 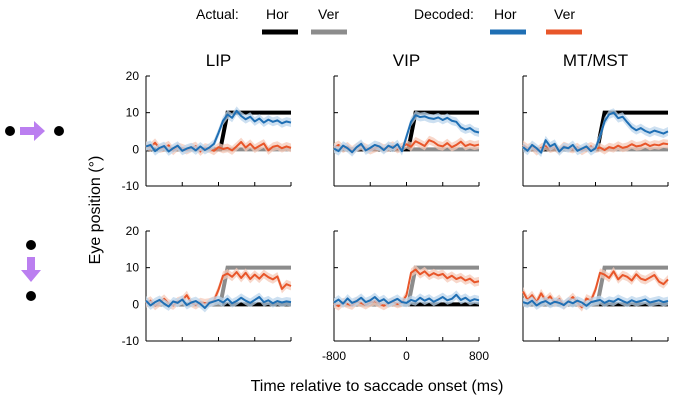 I want to click on horizontal-saccade-icon, so click(x=34, y=131).